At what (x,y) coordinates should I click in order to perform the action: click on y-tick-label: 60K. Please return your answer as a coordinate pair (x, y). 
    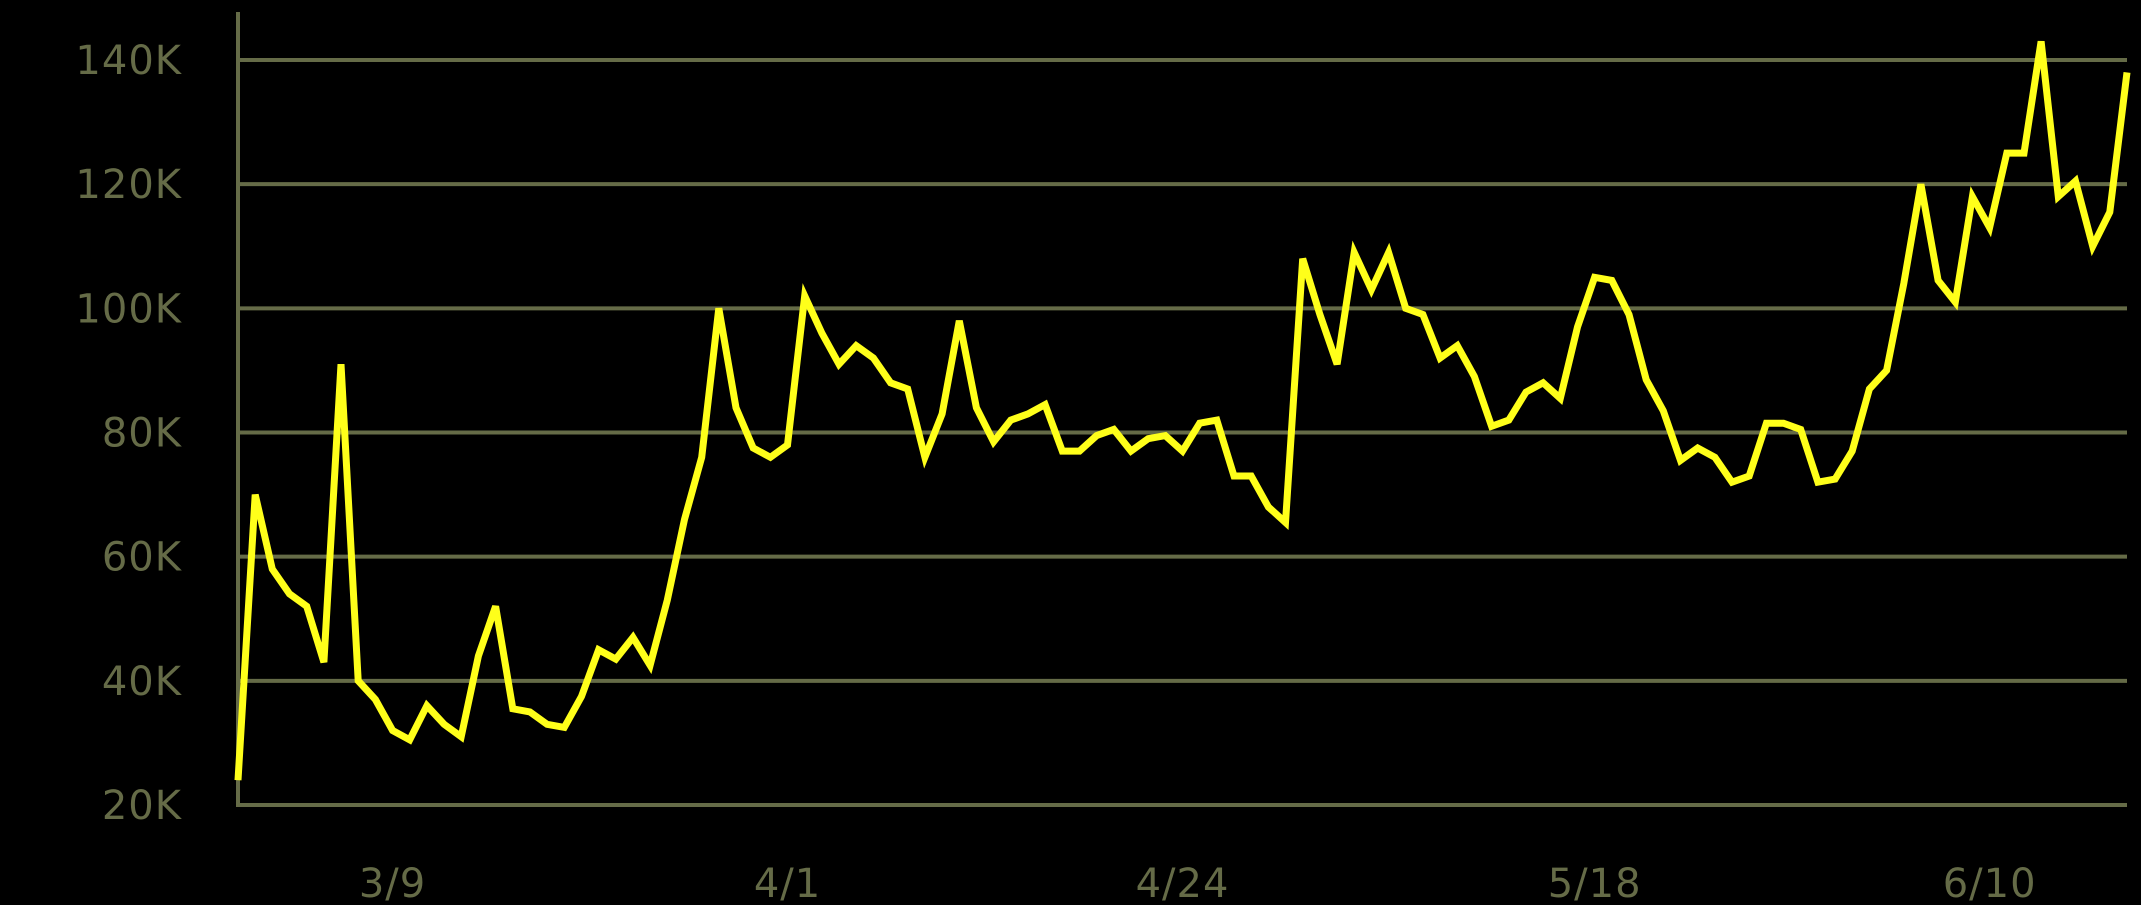
    Looking at the image, I should click on (142, 558).